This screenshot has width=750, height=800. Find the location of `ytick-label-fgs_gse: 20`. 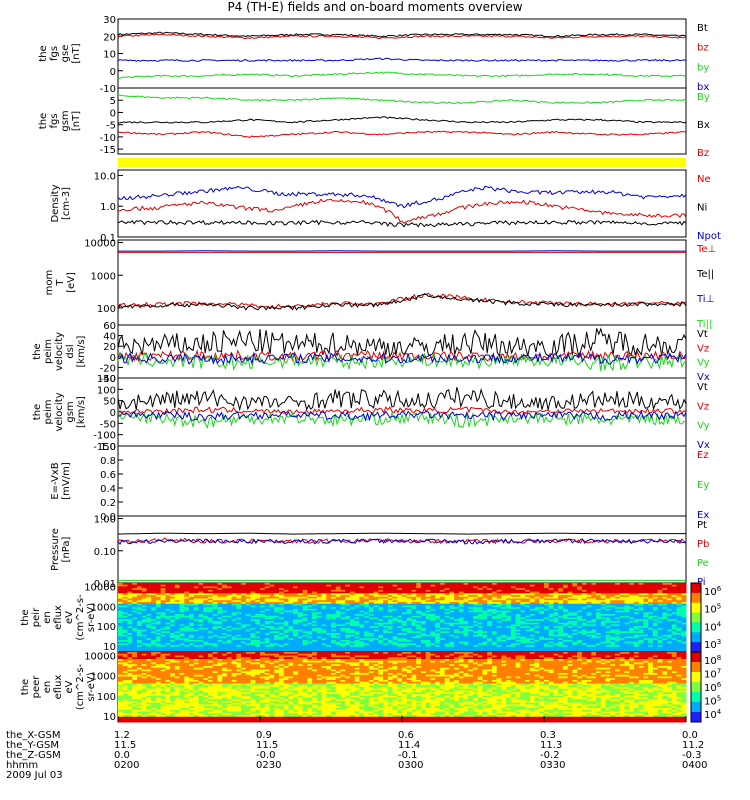

ytick-label-fgs_gse: 20 is located at coordinates (109, 37).